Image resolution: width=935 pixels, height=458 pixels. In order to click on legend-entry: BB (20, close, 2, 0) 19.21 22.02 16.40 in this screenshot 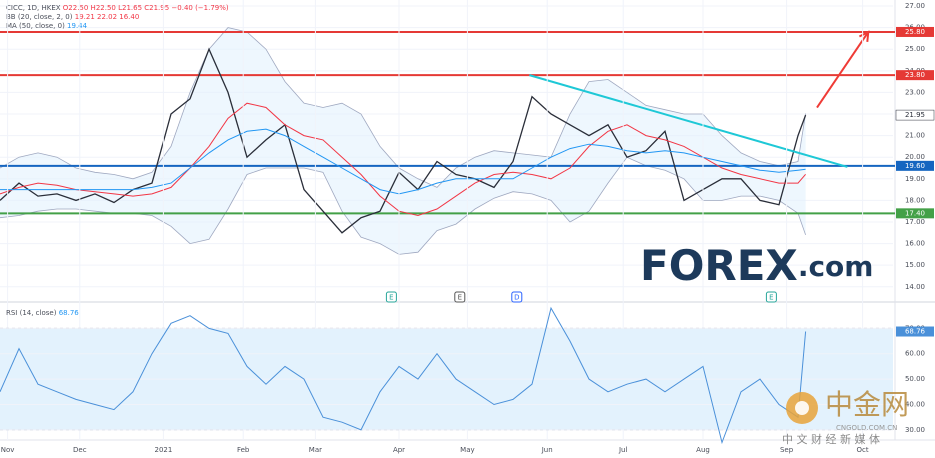, I will do `click(72, 17)`.